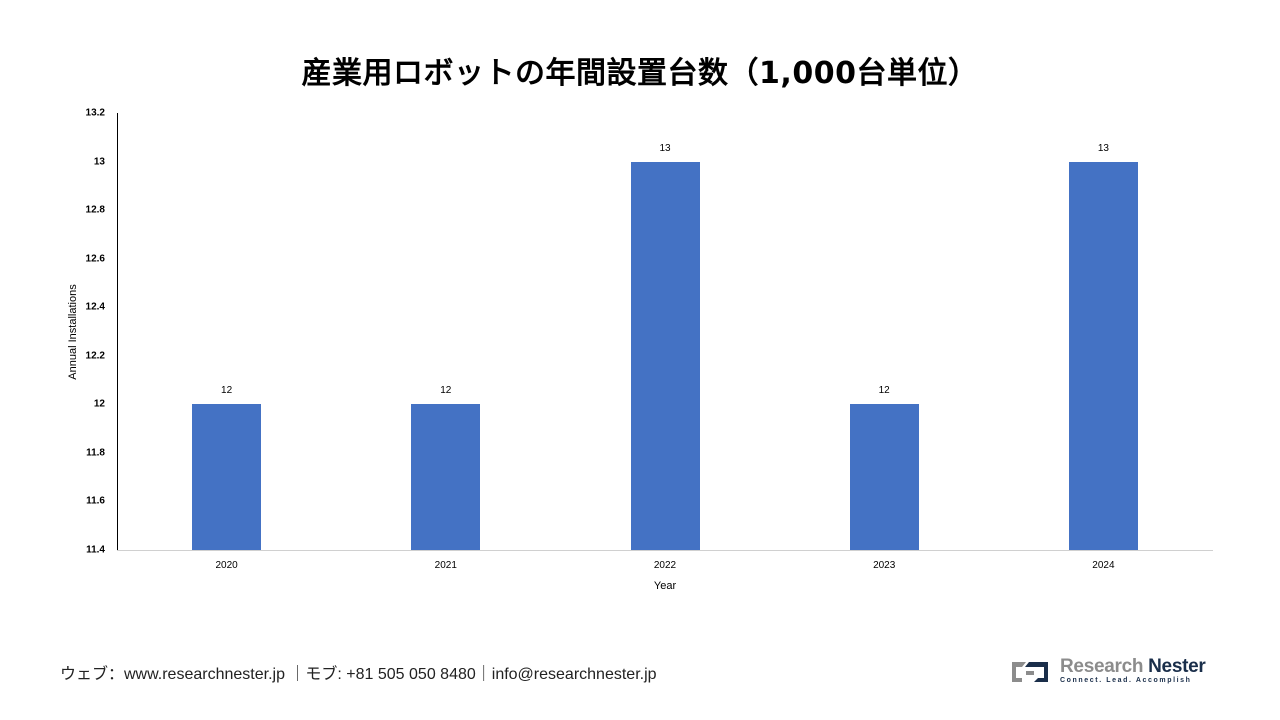 The width and height of the screenshot is (1280, 720). What do you see at coordinates (665, 355) in the screenshot?
I see `bar-2022` at bounding box center [665, 355].